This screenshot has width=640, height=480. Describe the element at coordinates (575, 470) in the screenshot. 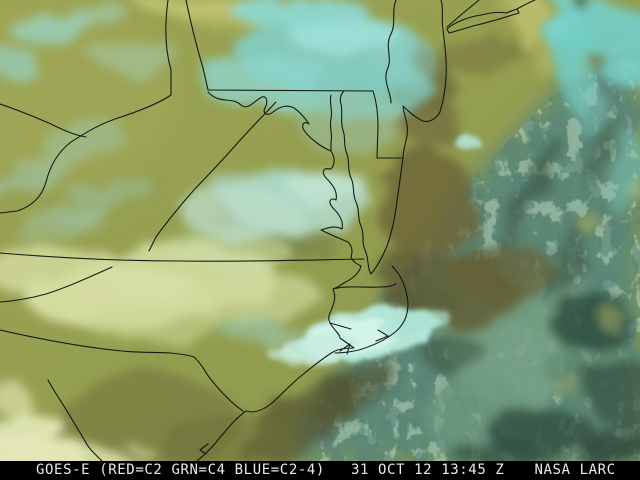

I see `caption-credit: NASA LARC` at that location.